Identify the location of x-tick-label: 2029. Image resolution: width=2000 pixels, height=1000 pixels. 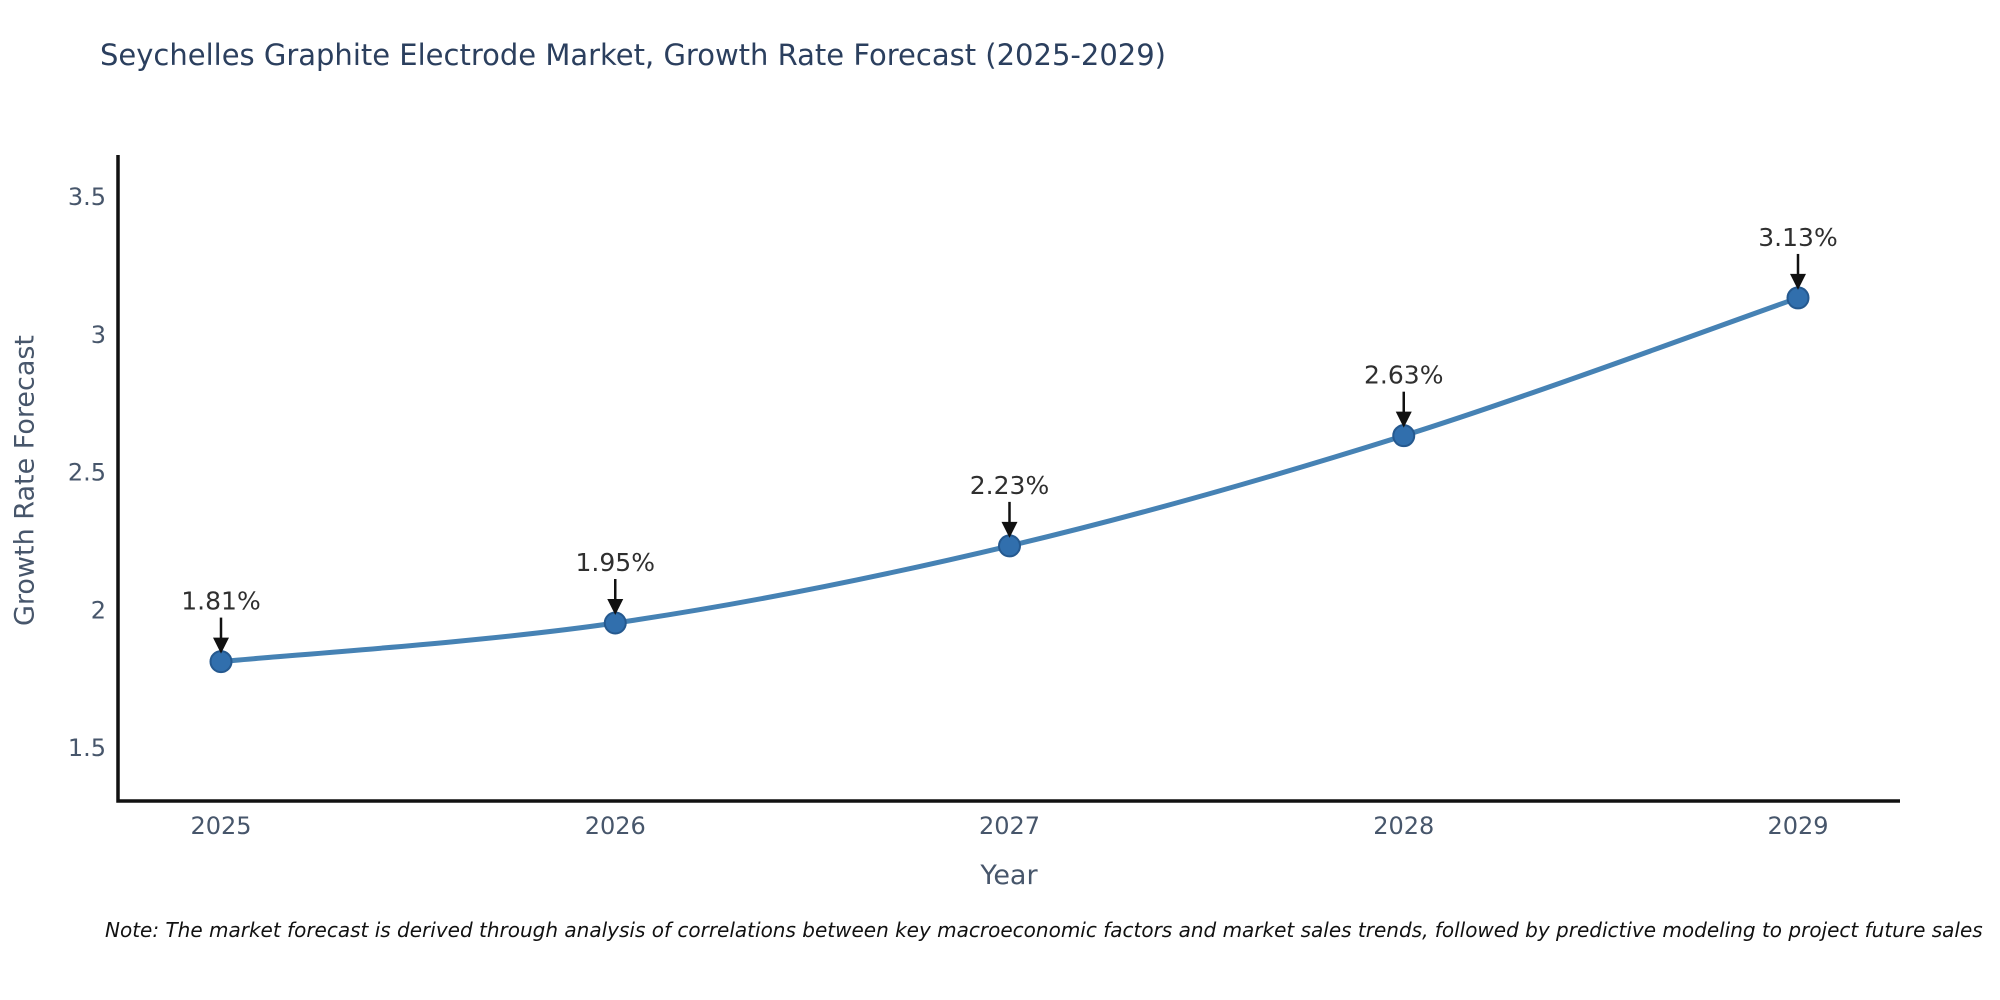
(1797, 826).